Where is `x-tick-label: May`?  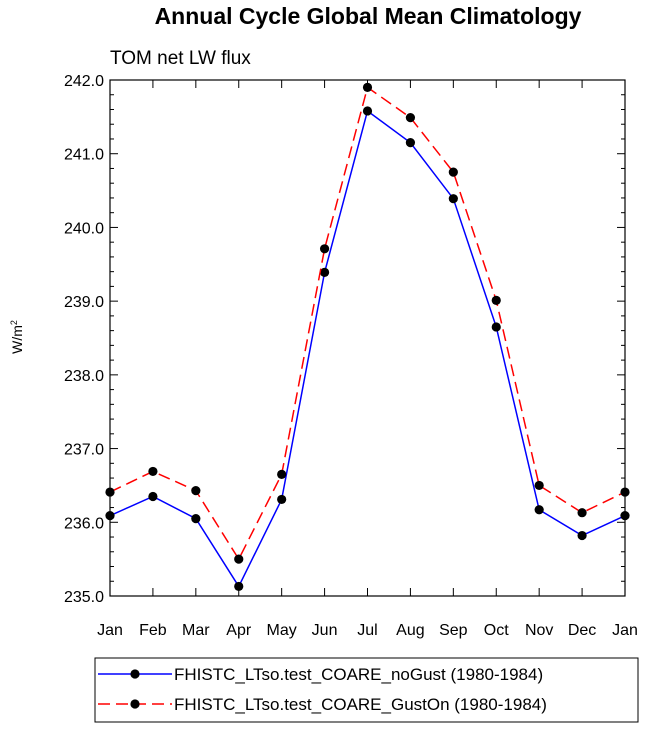
x-tick-label: May is located at coordinates (282, 630).